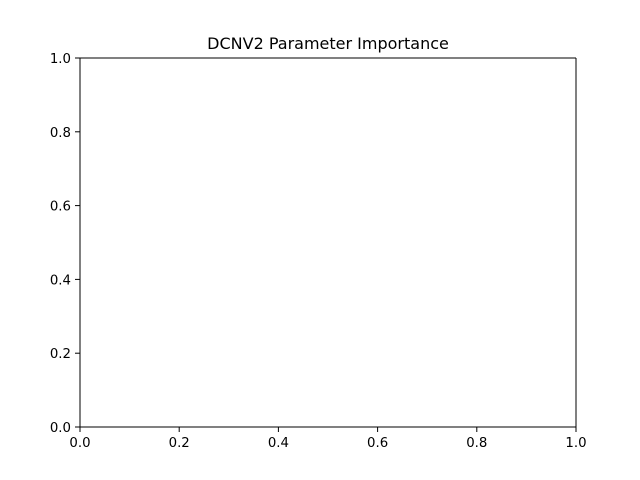 This screenshot has width=640, height=480. What do you see at coordinates (60, 354) in the screenshot?
I see `y-tick-label: 0.2` at bounding box center [60, 354].